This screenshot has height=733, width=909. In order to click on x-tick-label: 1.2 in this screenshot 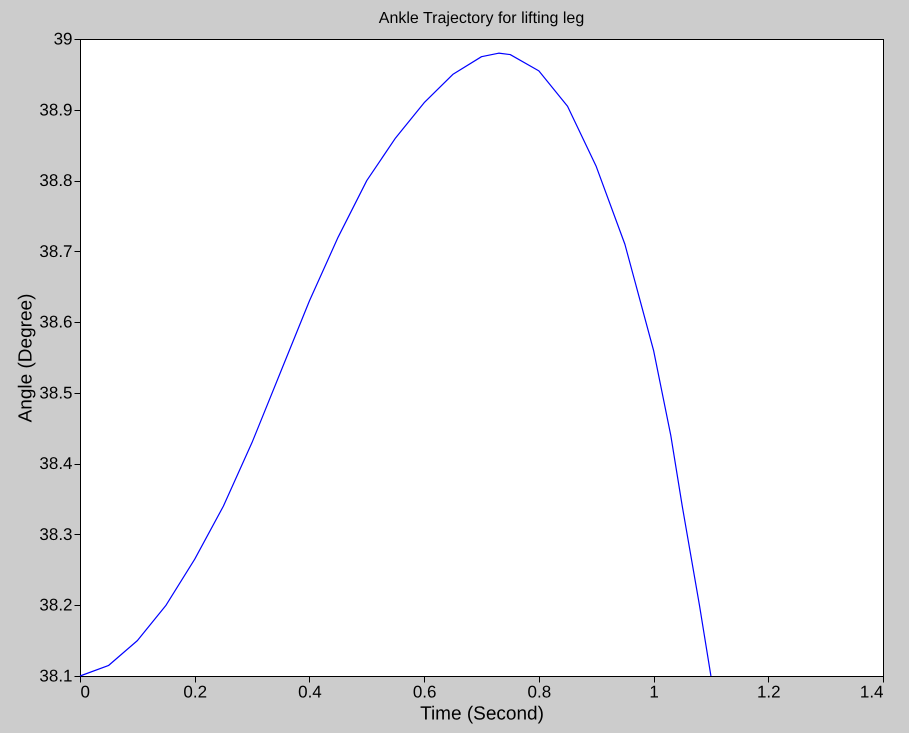, I will do `click(768, 692)`.